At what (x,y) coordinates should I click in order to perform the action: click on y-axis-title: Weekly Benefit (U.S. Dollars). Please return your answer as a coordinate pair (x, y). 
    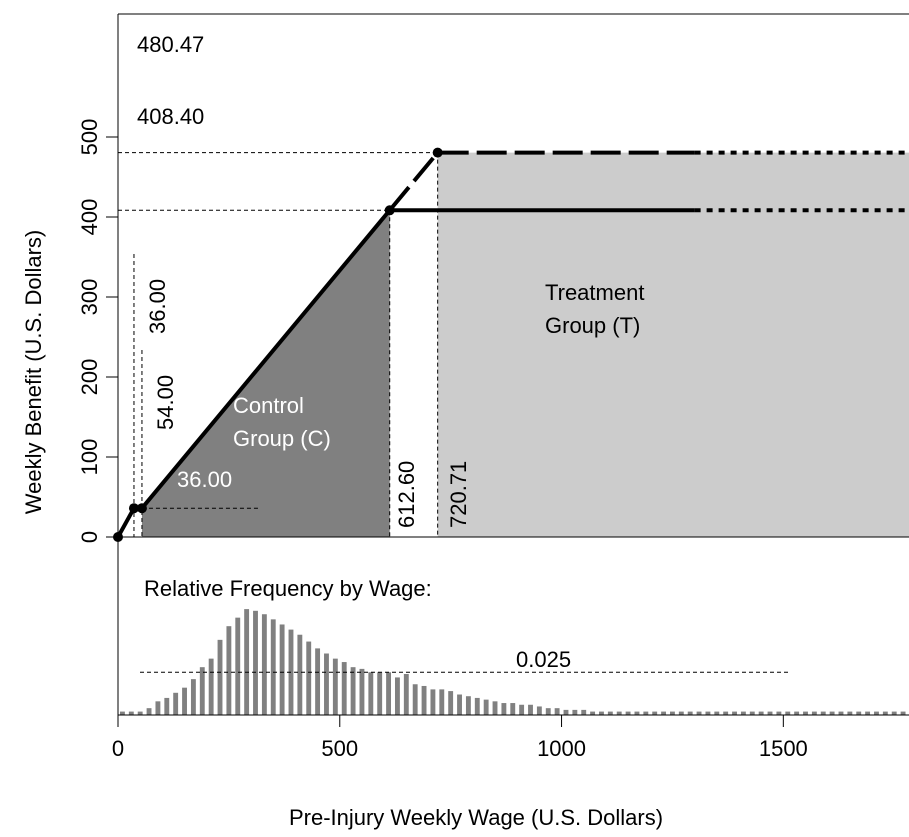
    Looking at the image, I should click on (33, 372).